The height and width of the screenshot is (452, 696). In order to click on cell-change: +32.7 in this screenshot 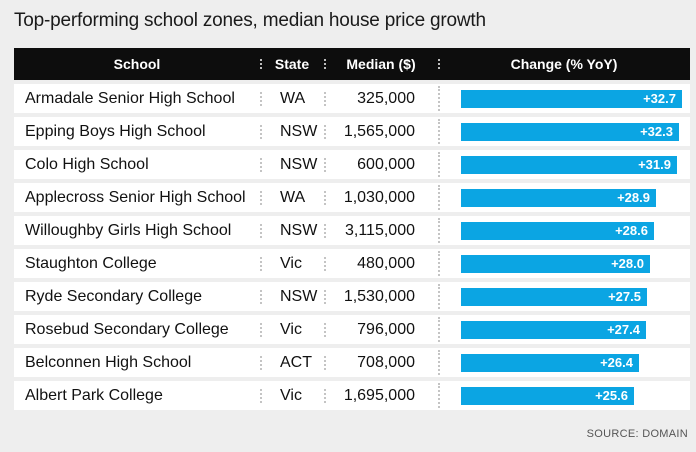, I will do `click(564, 98)`.